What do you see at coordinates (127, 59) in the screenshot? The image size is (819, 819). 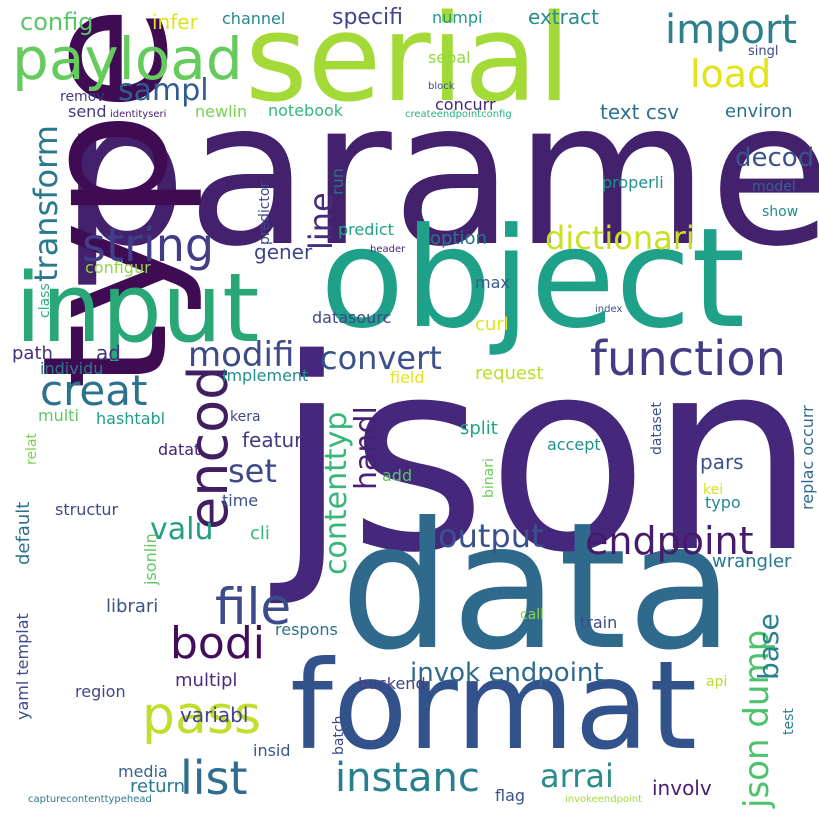 I see `cloud-word-payload: payload` at bounding box center [127, 59].